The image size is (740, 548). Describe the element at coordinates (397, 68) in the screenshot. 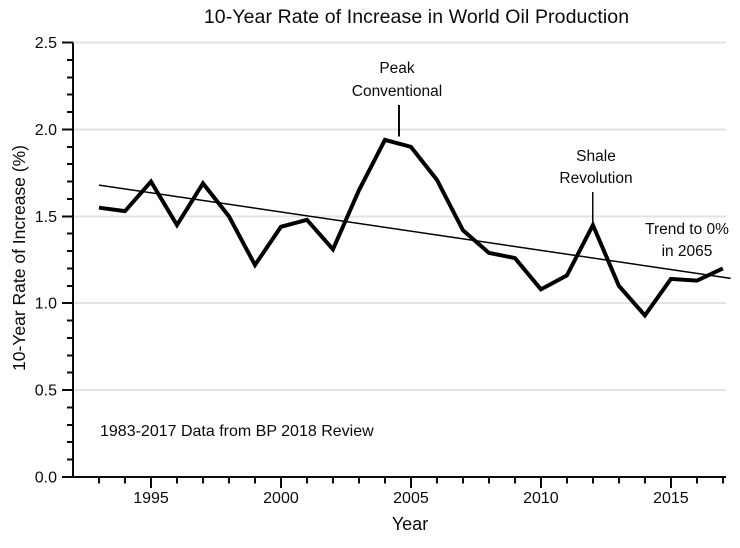

I see `annotation-line: Peak` at that location.